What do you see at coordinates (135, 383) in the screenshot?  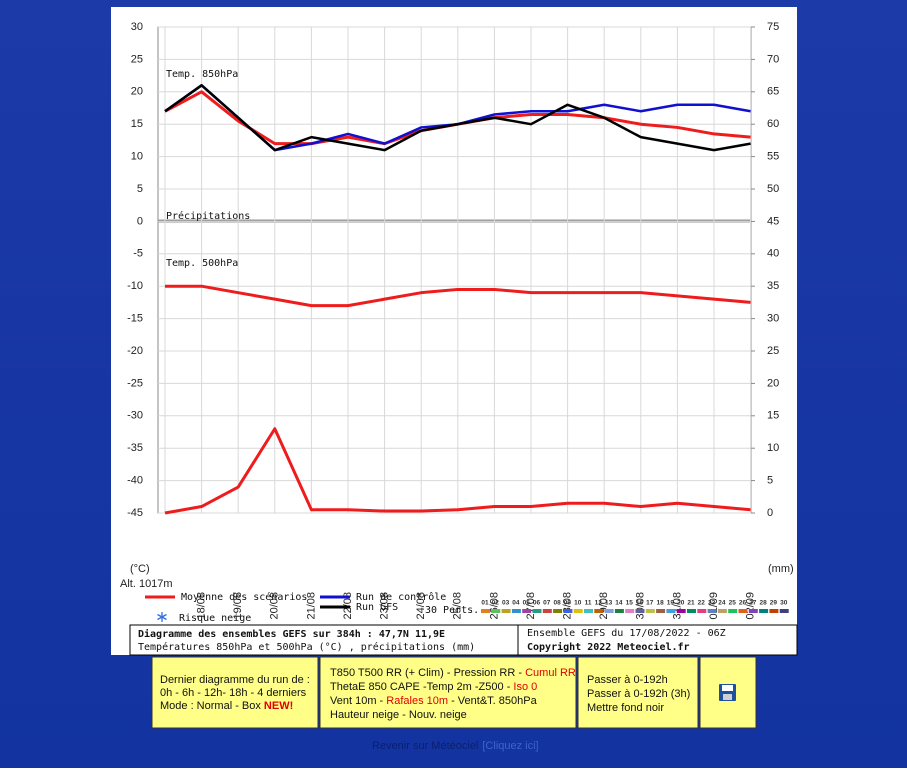 I see `y-tick-label: -25` at bounding box center [135, 383].